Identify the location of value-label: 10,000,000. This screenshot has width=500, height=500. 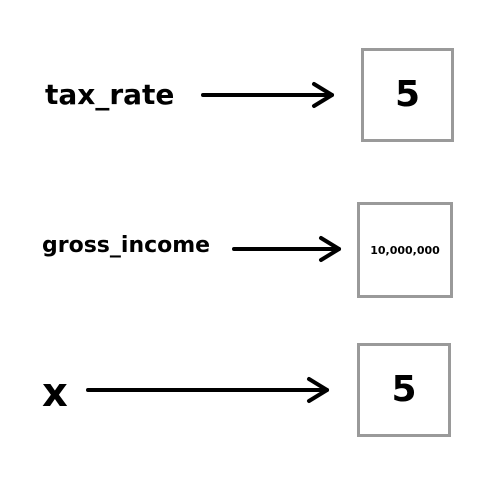
(405, 250).